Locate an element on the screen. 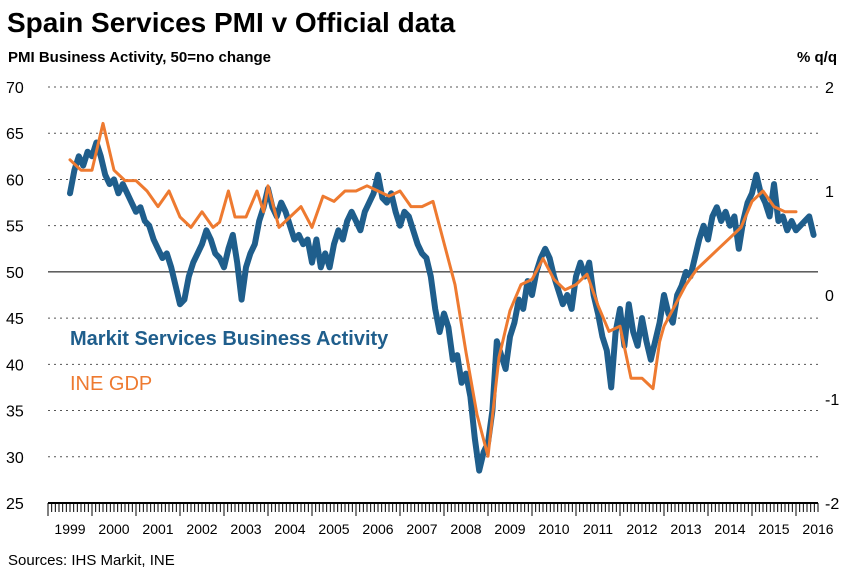  year-label: 2009 is located at coordinates (509, 529).